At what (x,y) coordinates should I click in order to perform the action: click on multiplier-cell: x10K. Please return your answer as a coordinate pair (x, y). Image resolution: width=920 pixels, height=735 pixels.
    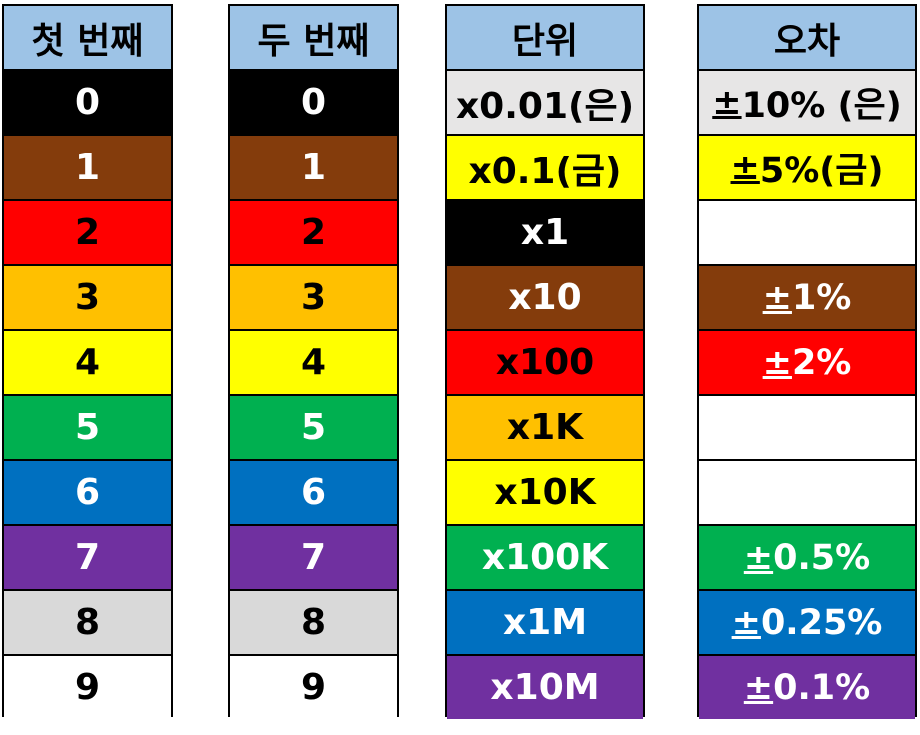
    Looking at the image, I should click on (545, 491).